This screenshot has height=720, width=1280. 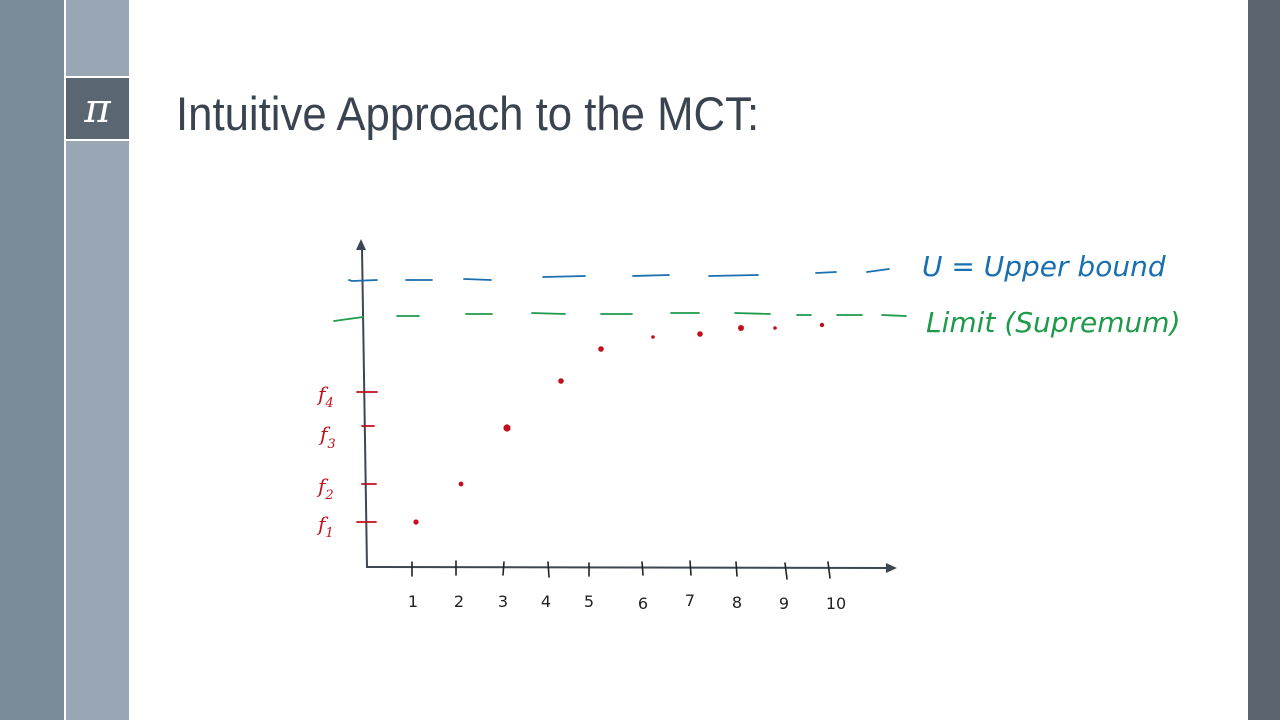 What do you see at coordinates (413, 601) in the screenshot?
I see `x-tick-label: 1` at bounding box center [413, 601].